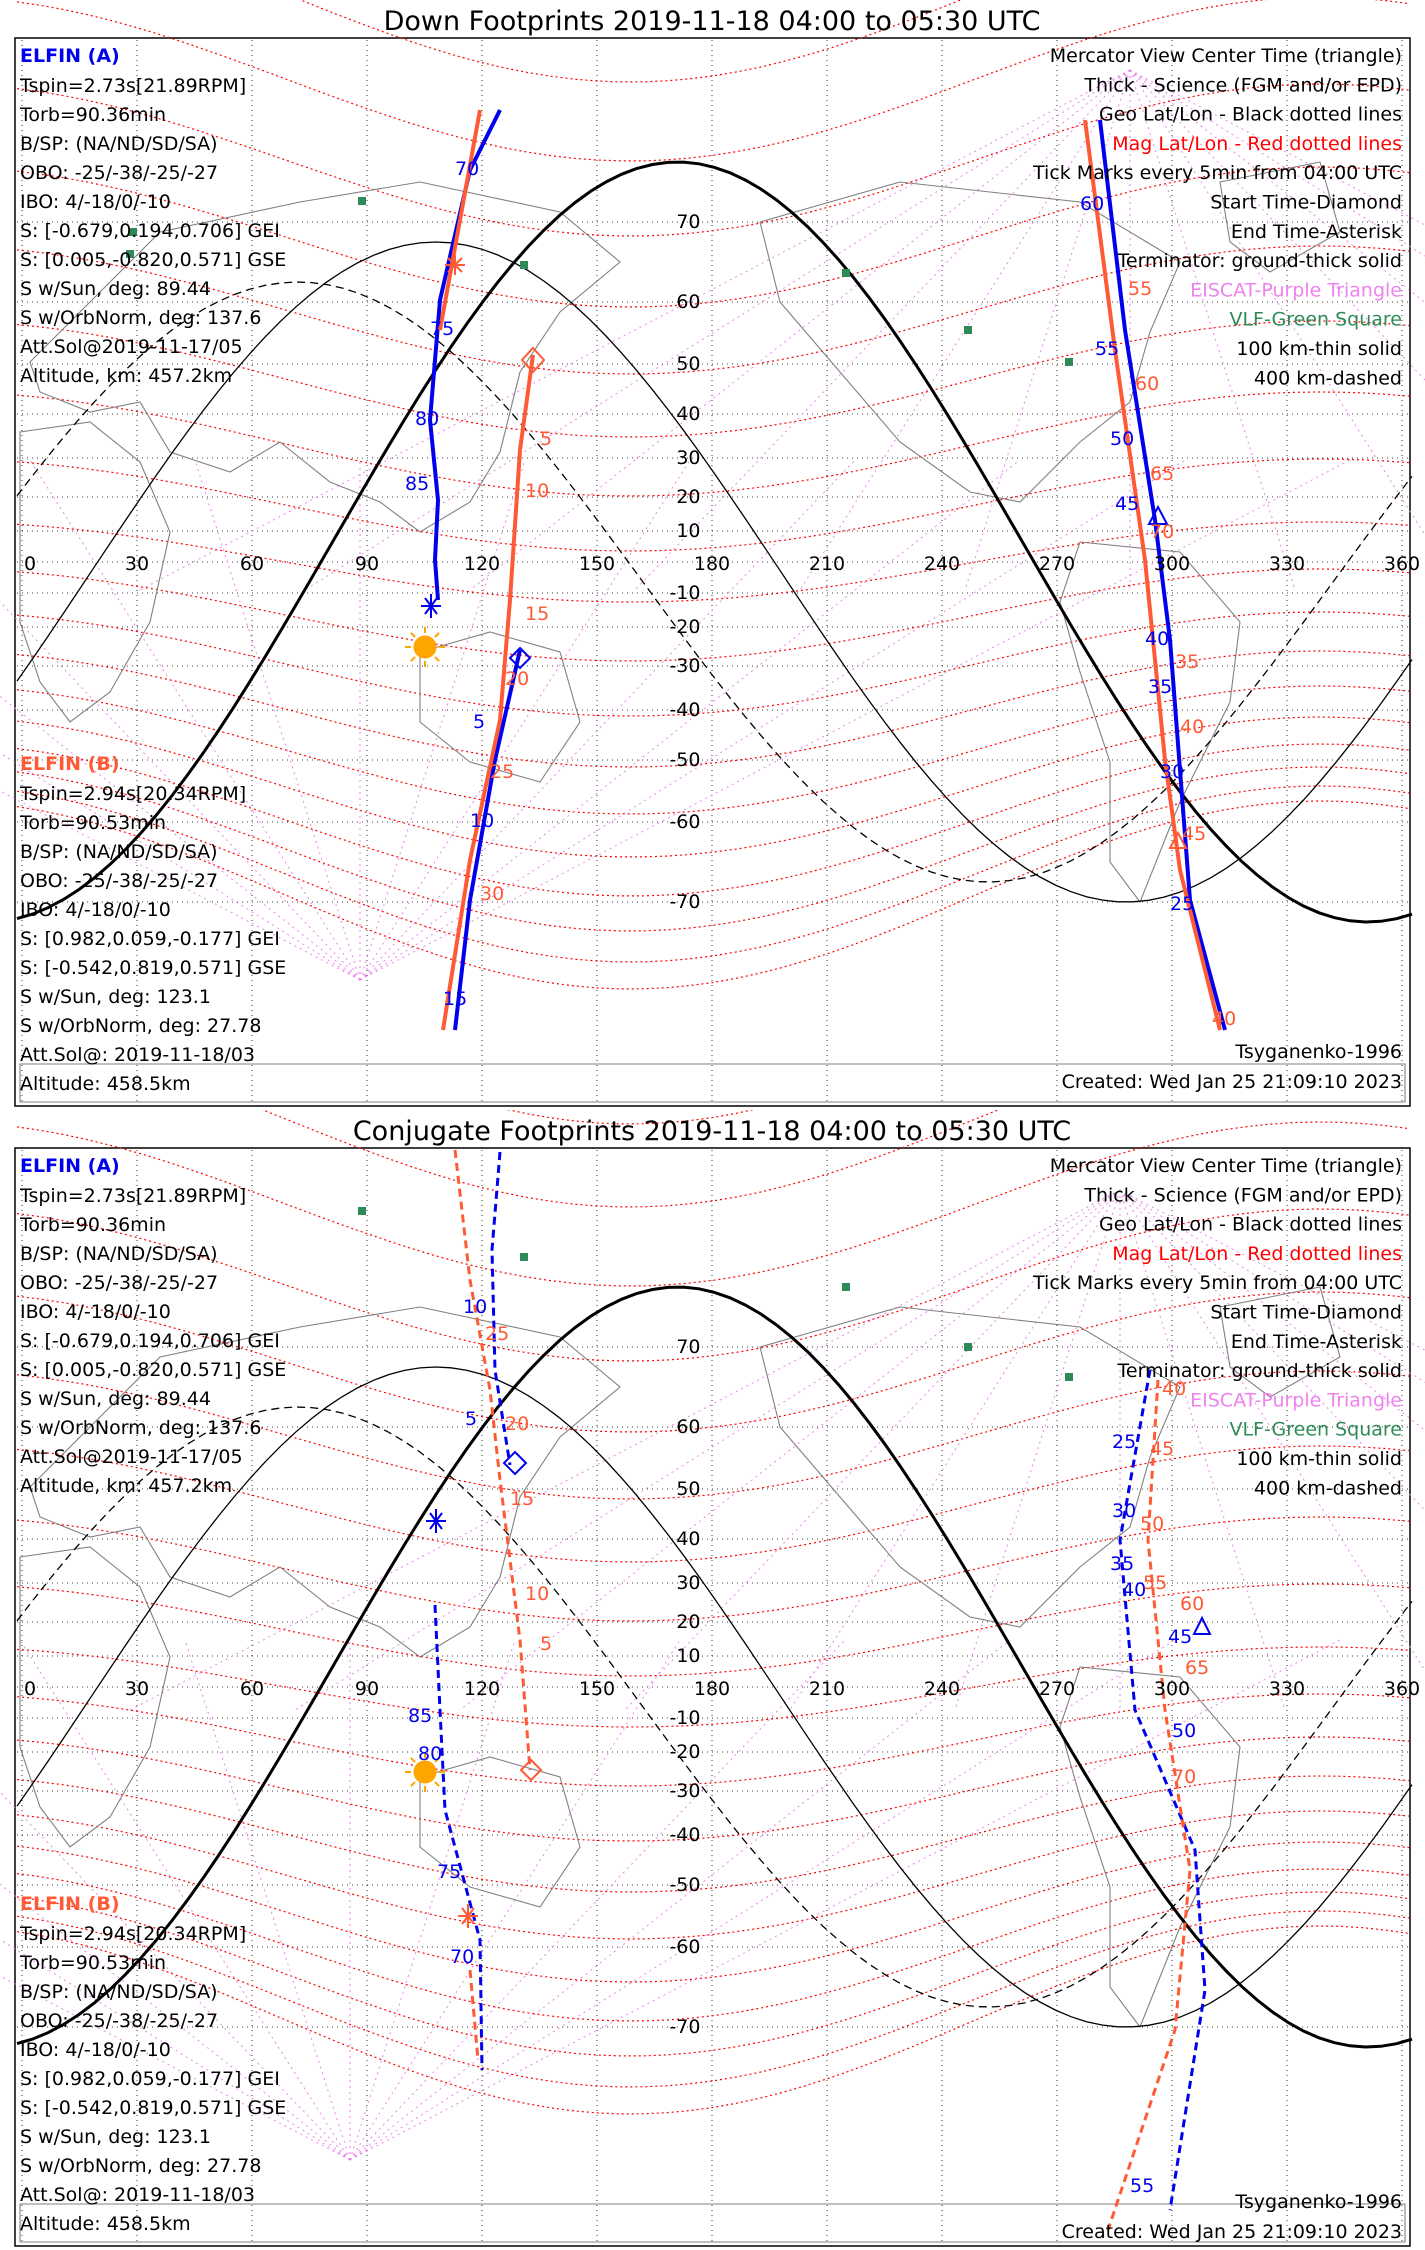 This screenshot has width=1425, height=2250. Describe the element at coordinates (684, 710) in the screenshot. I see `lat-tick-label: -40` at that location.